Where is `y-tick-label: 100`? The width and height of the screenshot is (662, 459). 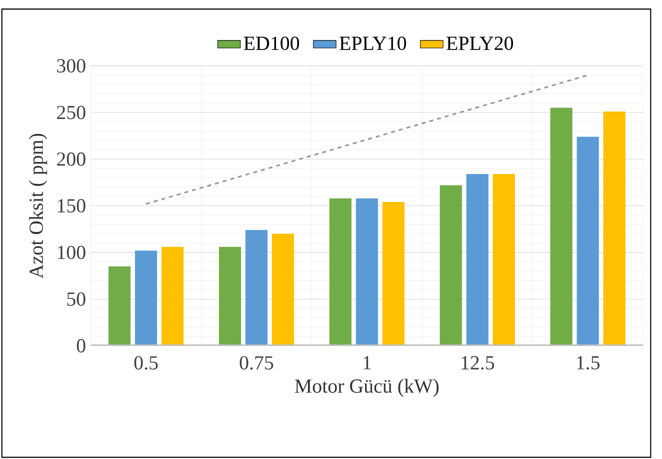 y-tick-label: 100 is located at coordinates (72, 253).